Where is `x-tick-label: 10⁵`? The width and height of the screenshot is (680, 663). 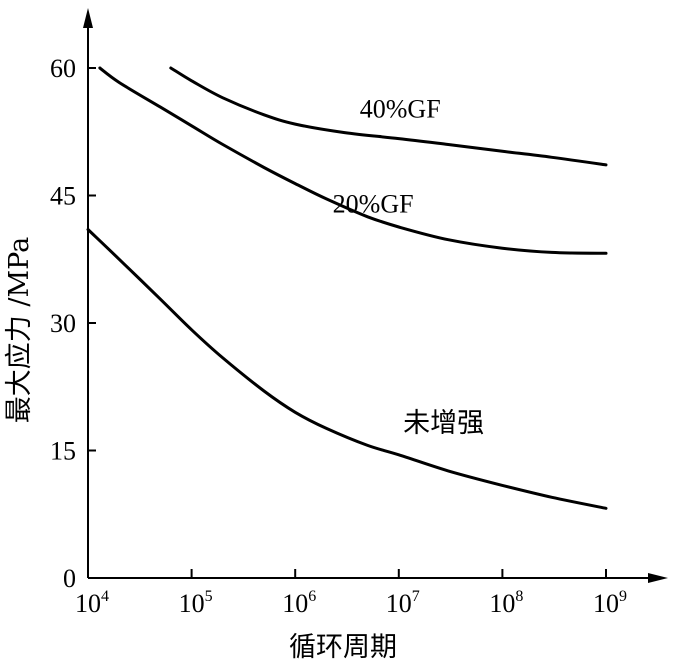
x-tick-label: 10⁵ is located at coordinates (196, 603).